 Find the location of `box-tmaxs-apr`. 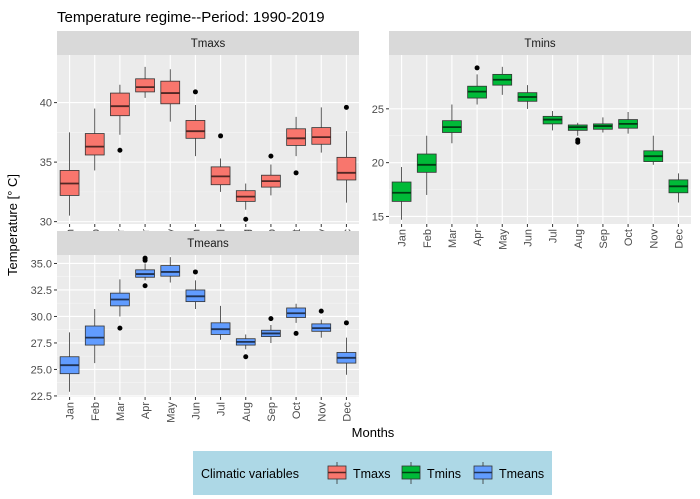

box-tmaxs-apr is located at coordinates (145, 82).